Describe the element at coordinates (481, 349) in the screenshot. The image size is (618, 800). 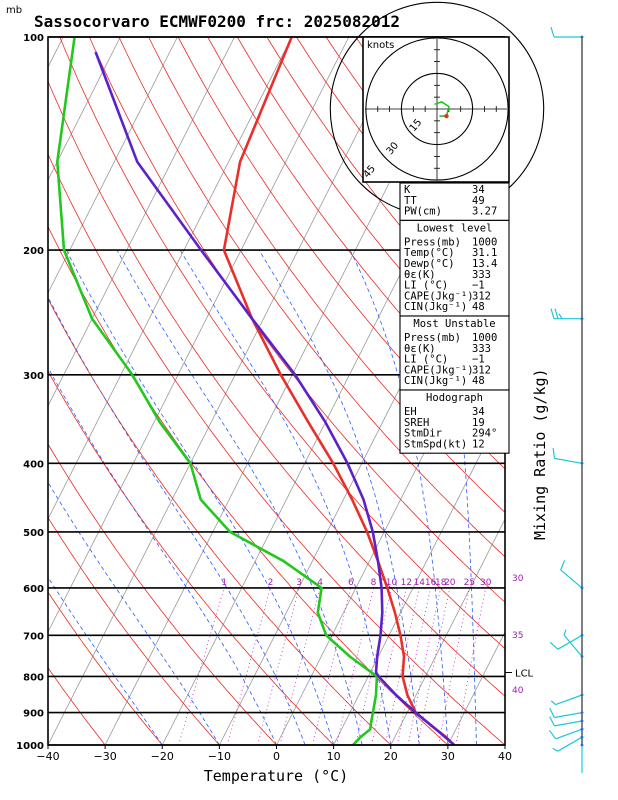
I see `table-value: 333` at that location.